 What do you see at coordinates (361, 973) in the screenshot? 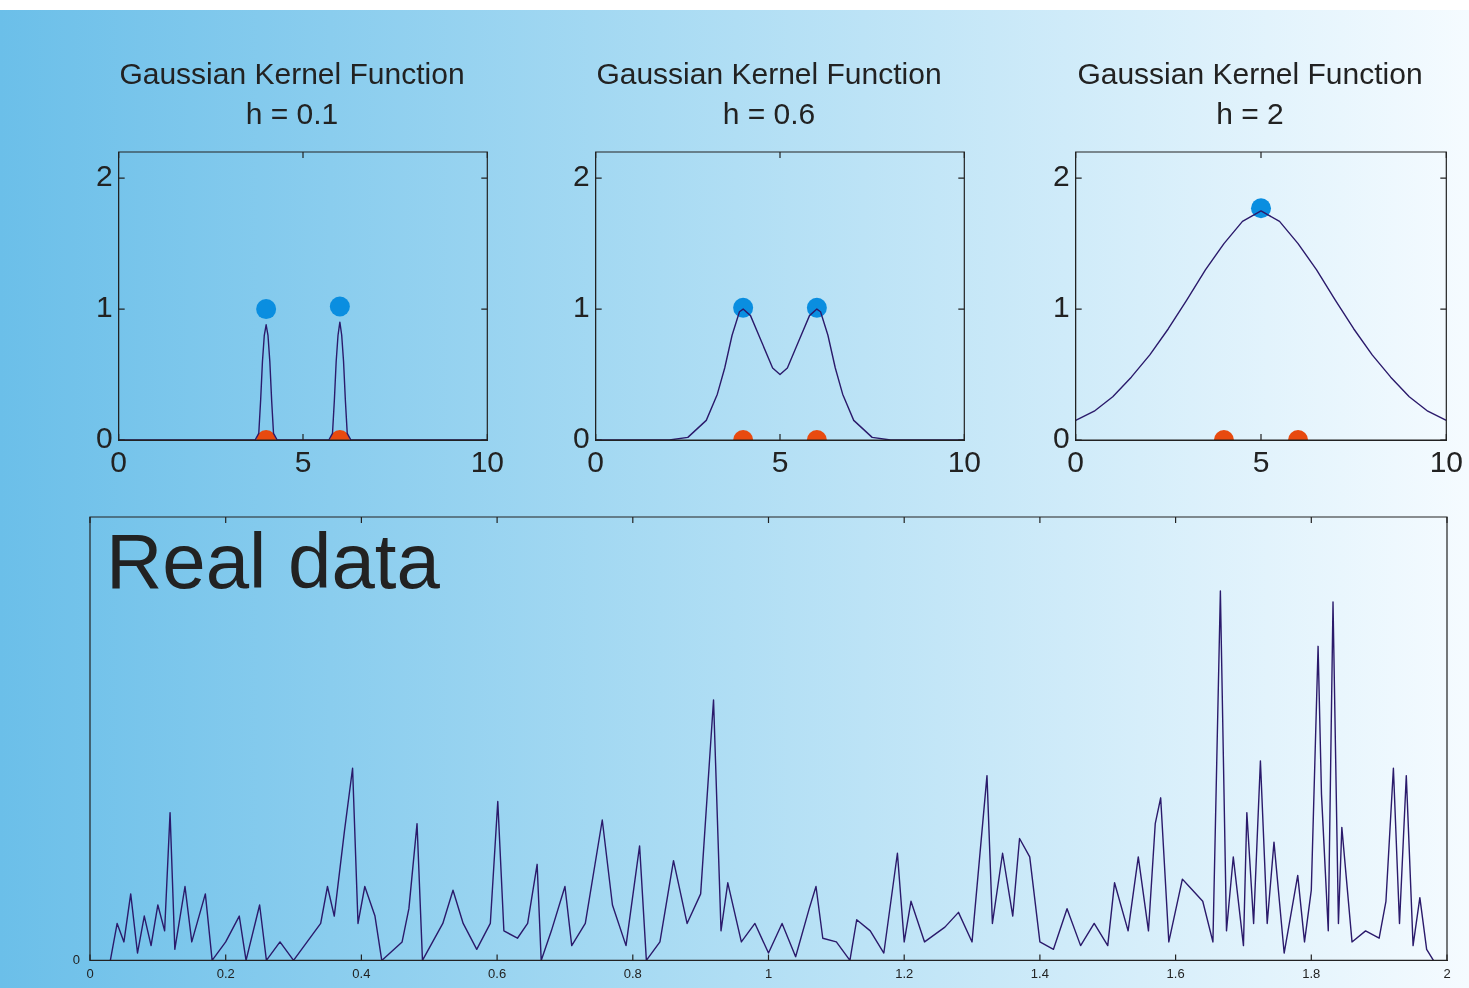
I see `x-tick-label: 0.4` at bounding box center [361, 973].